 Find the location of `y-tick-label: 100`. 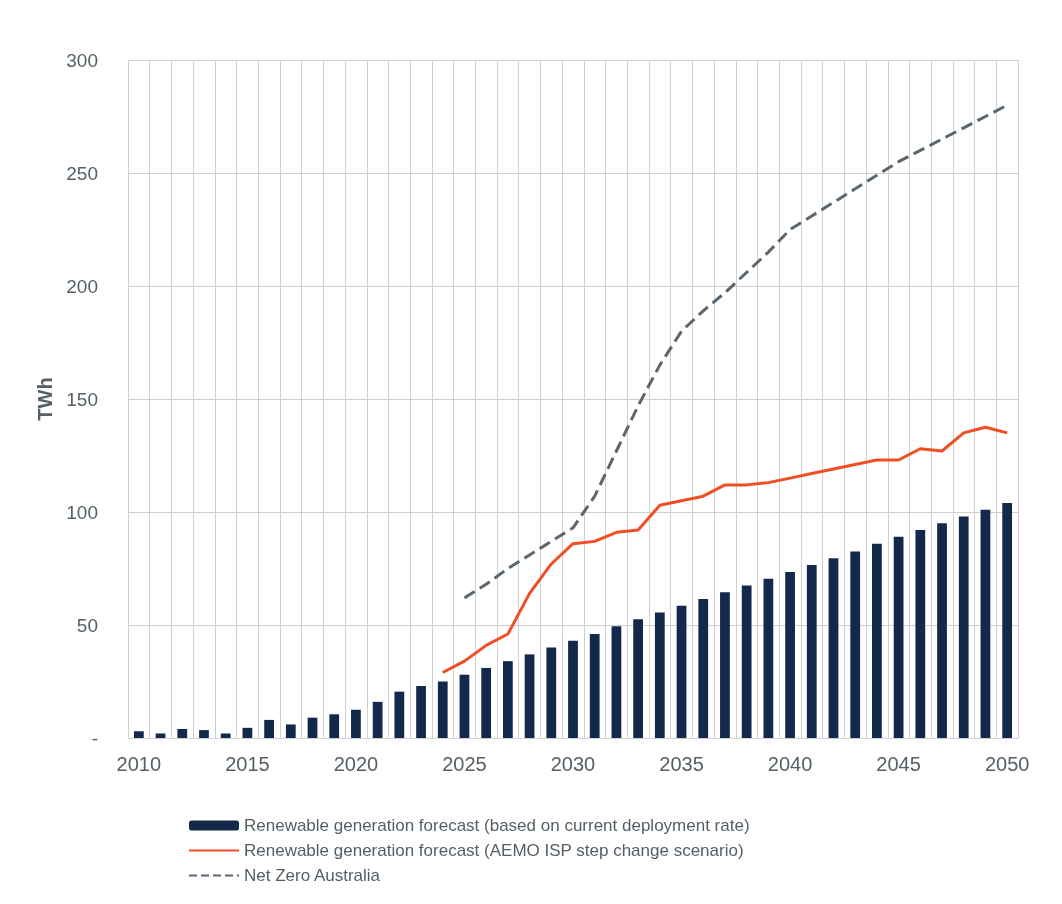

y-tick-label: 100 is located at coordinates (82, 512).